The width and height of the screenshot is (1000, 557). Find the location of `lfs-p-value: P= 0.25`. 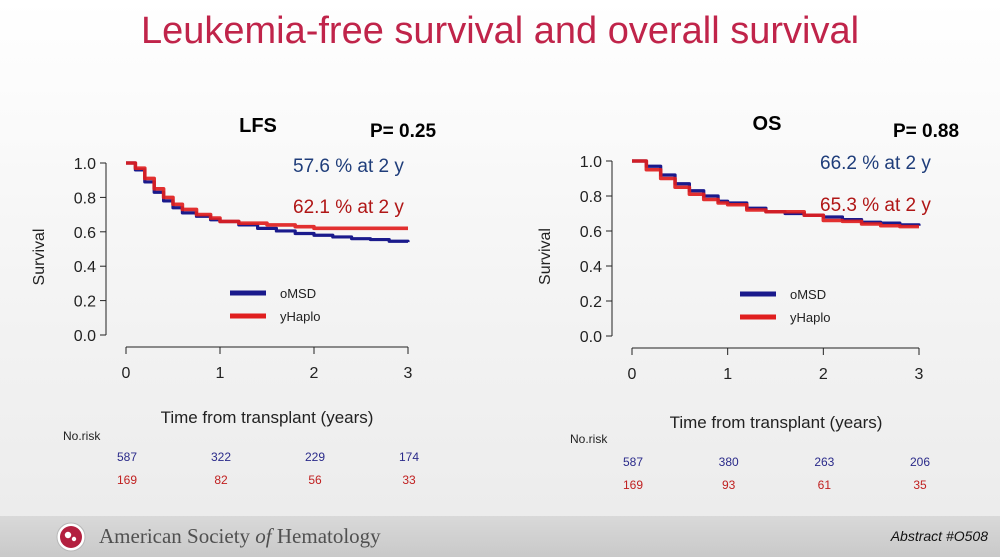

lfs-p-value: P= 0.25 is located at coordinates (403, 131).